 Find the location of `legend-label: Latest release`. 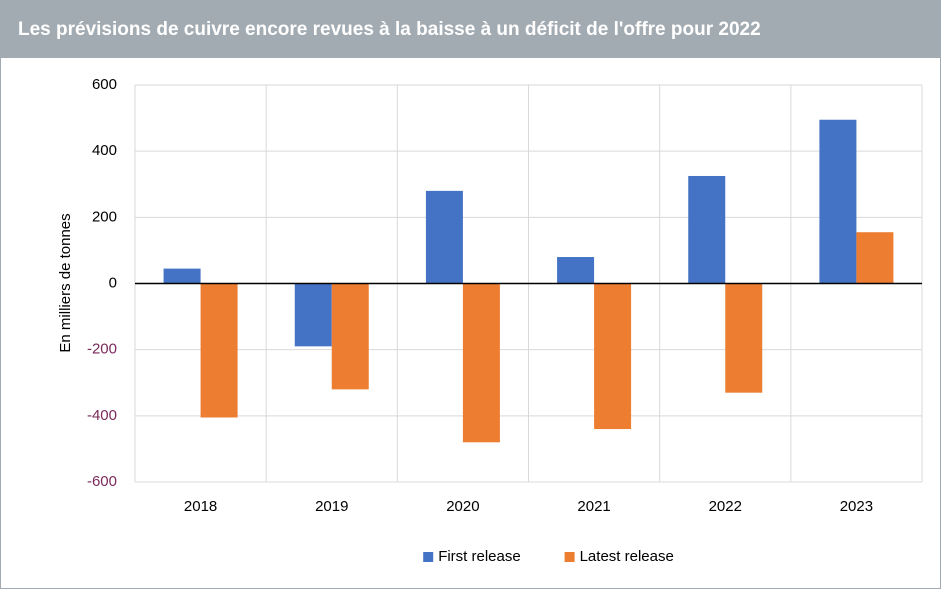

legend-label: Latest release is located at coordinates (627, 556).